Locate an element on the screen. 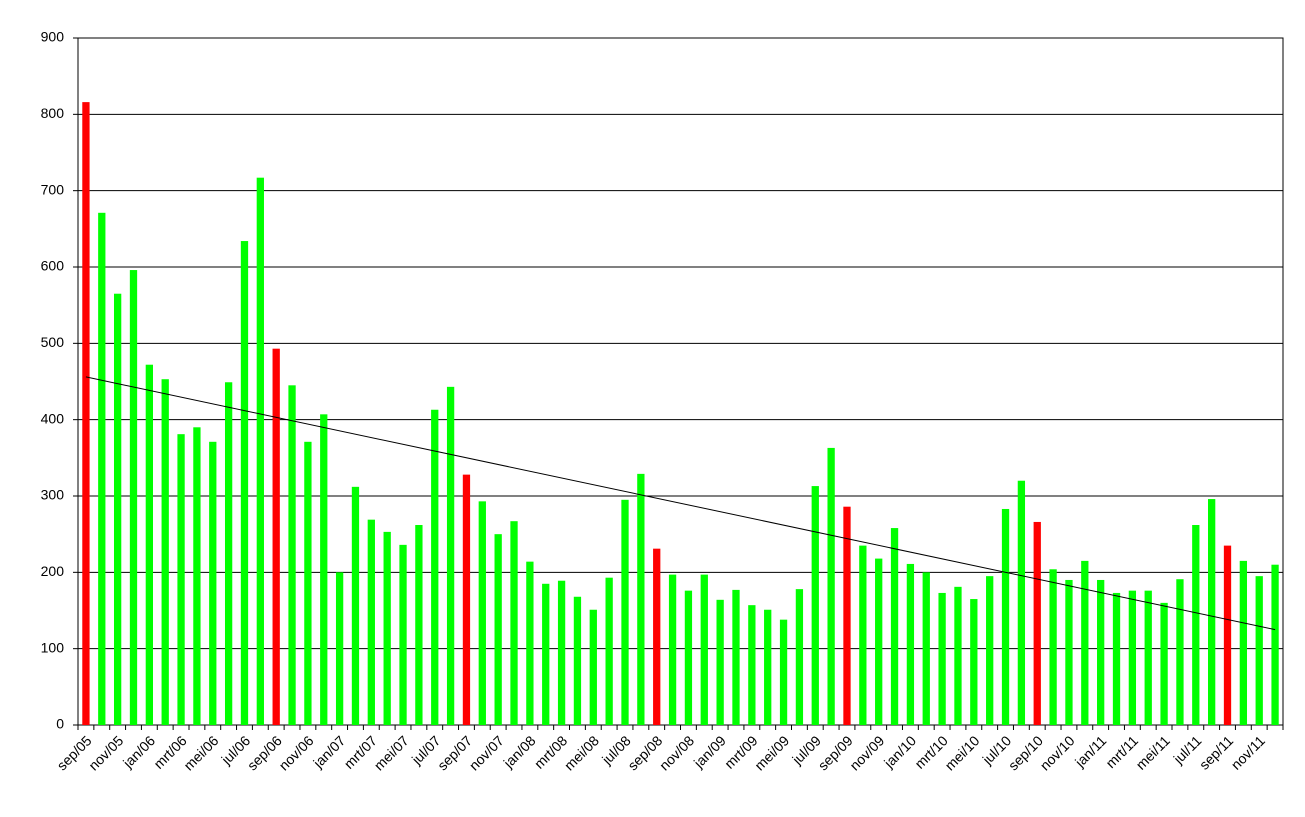  y-tick-label: 400 is located at coordinates (53, 418).